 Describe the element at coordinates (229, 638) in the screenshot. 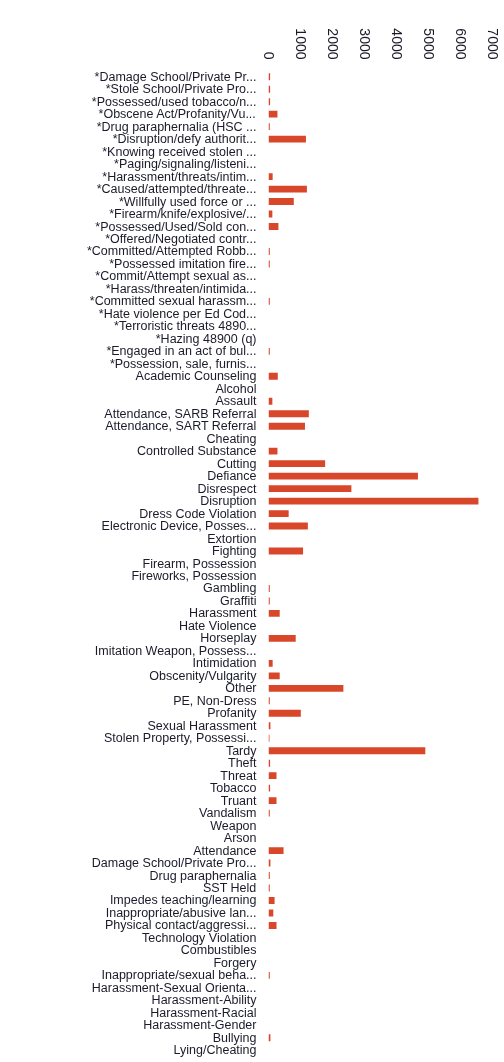

I see `y-tick-label: Horseplay` at that location.